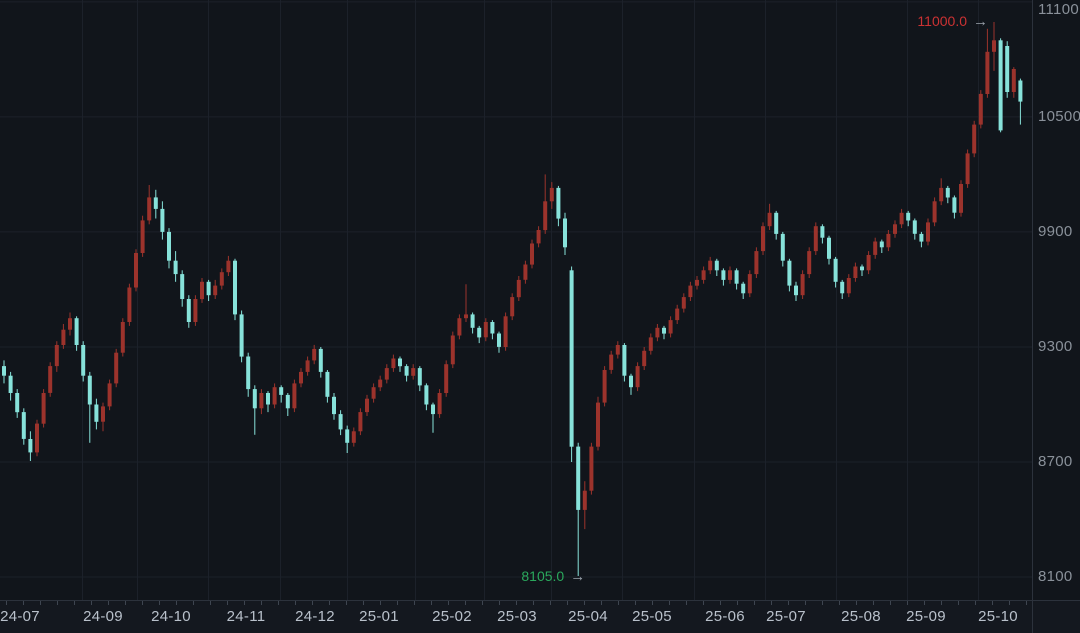 The width and height of the screenshot is (1080, 633). What do you see at coordinates (1055, 576) in the screenshot?
I see `price-tick-label: 8100` at bounding box center [1055, 576].